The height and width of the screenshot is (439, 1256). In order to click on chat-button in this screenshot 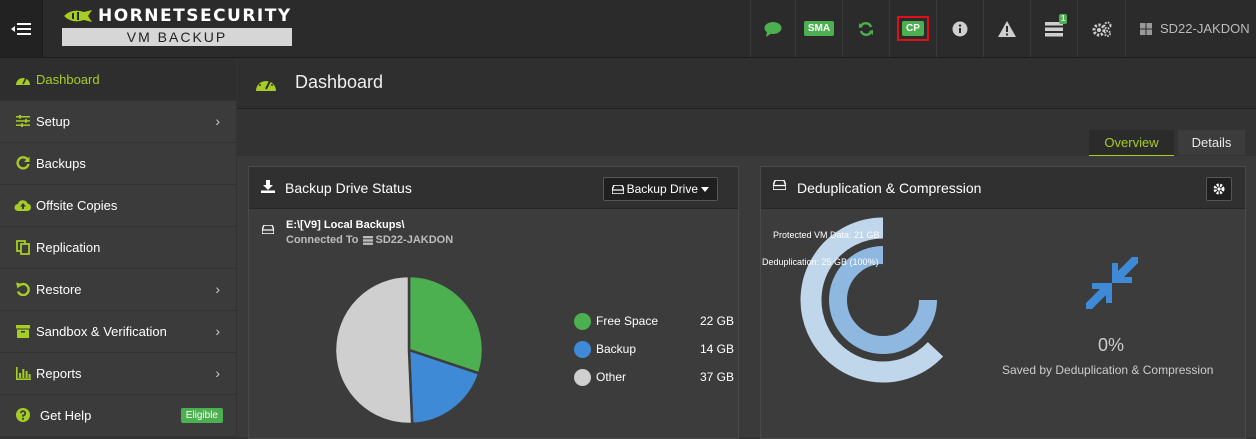, I will do `click(772, 28)`.